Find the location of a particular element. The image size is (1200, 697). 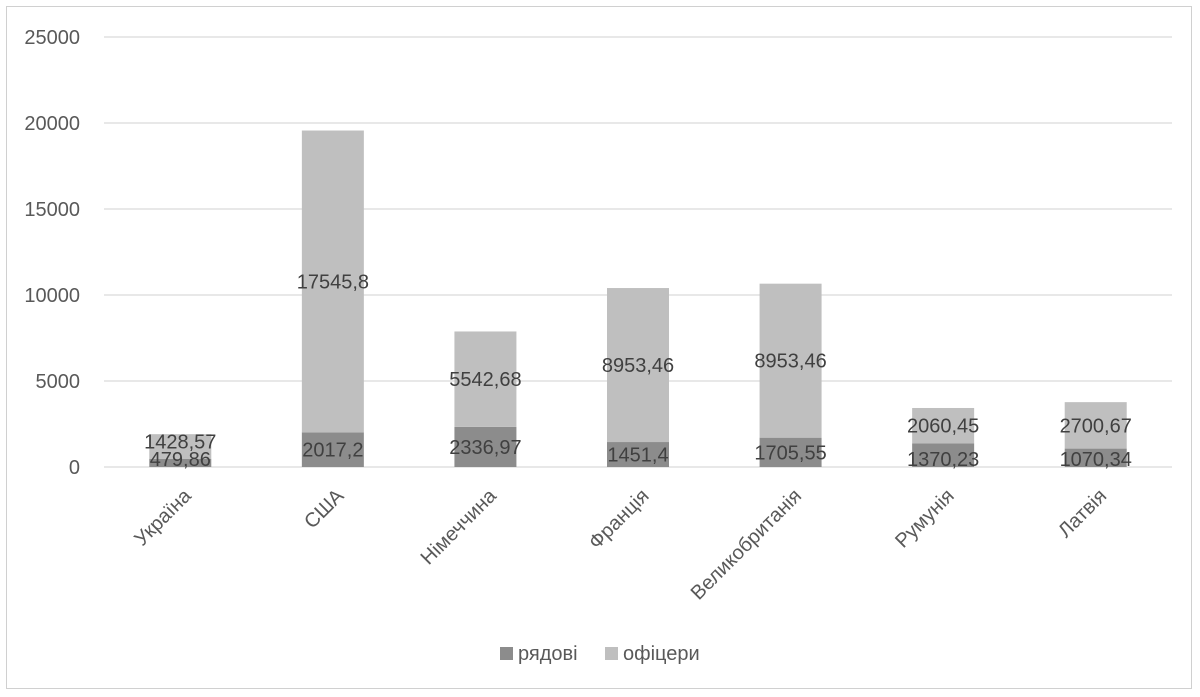

data-label: 17545,8 is located at coordinates (333, 282).